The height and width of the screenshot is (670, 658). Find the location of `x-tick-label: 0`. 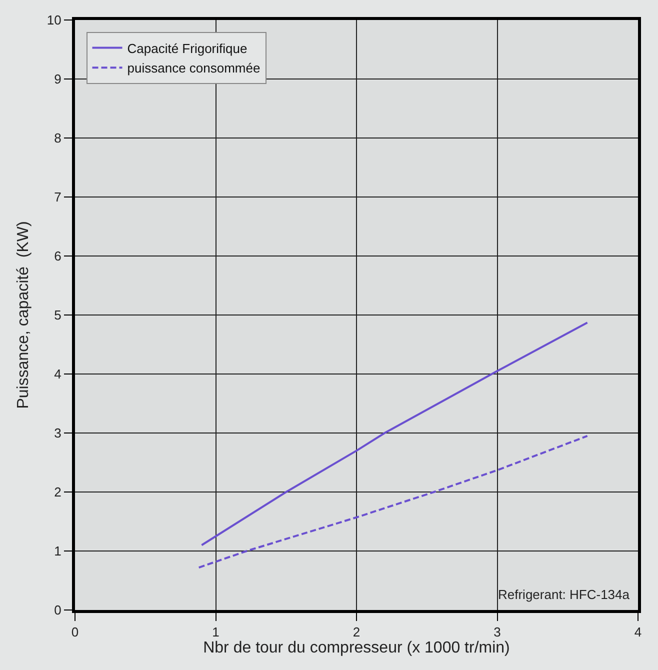

x-tick-label: 0 is located at coordinates (75, 632).